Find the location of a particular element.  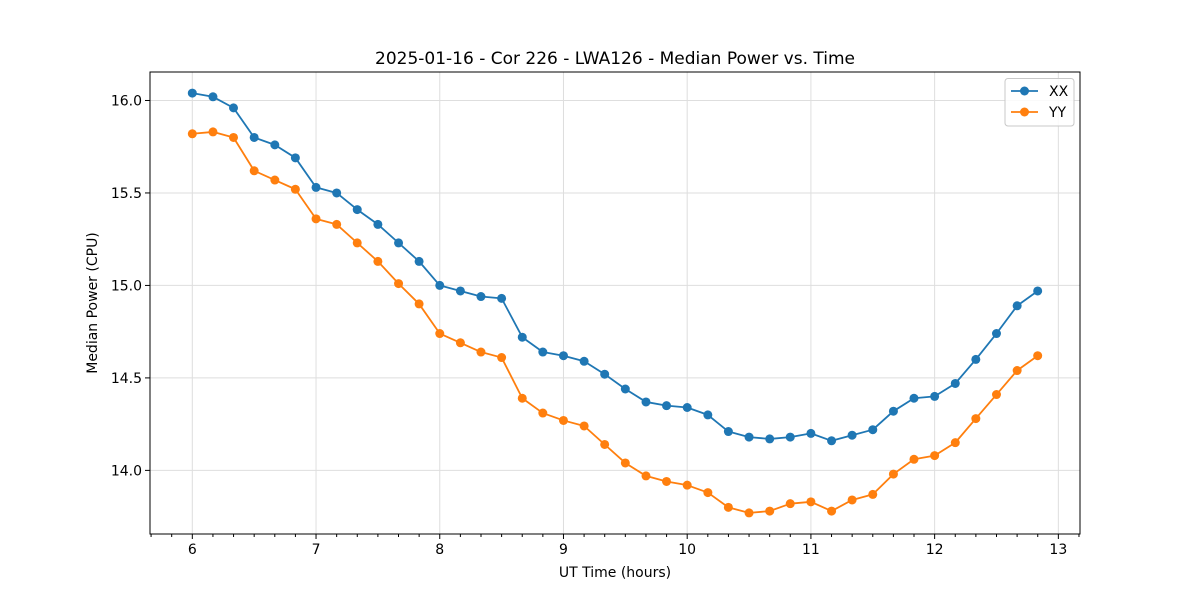

x-tick-label: 8 is located at coordinates (439, 550).